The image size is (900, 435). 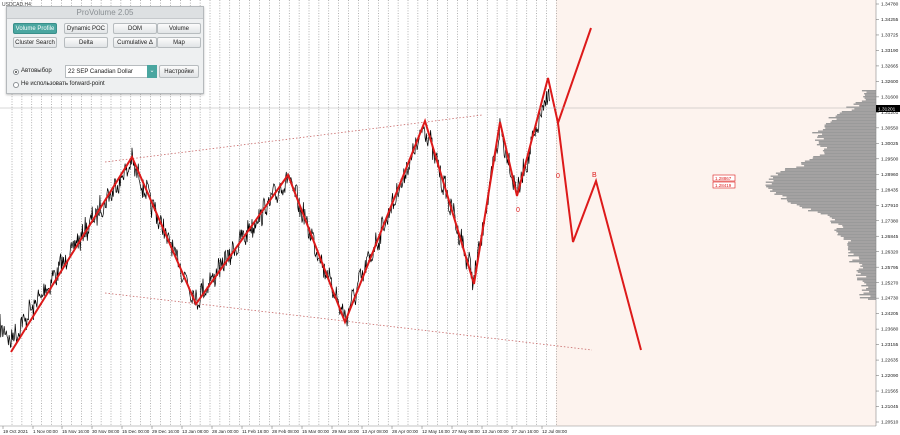 What do you see at coordinates (890, 20) in the screenshot?
I see `y-tick-label: 1.34255` at bounding box center [890, 20].